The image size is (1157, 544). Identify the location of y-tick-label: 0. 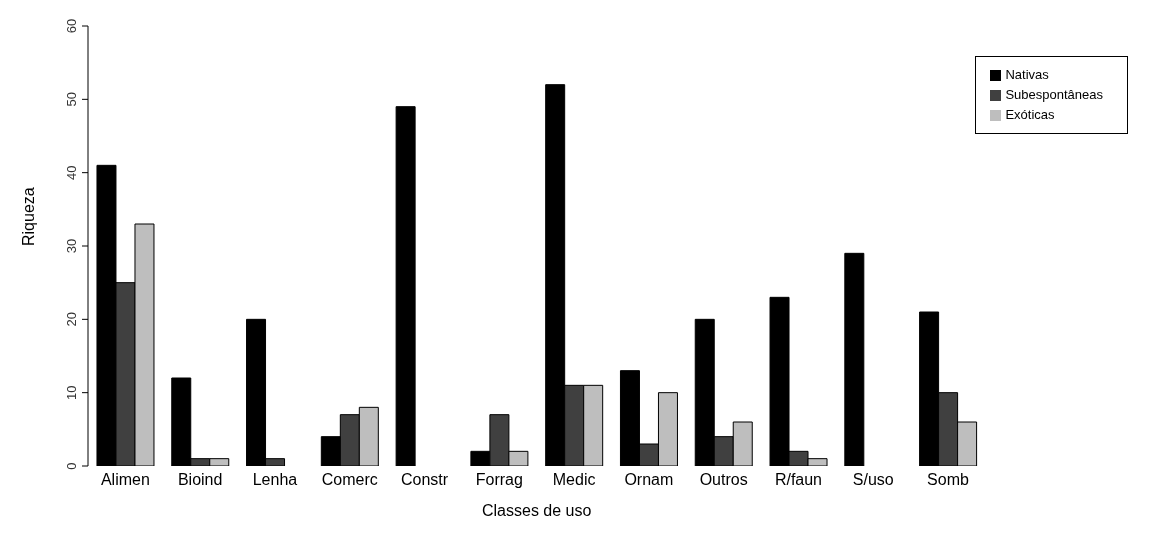
(71, 466).